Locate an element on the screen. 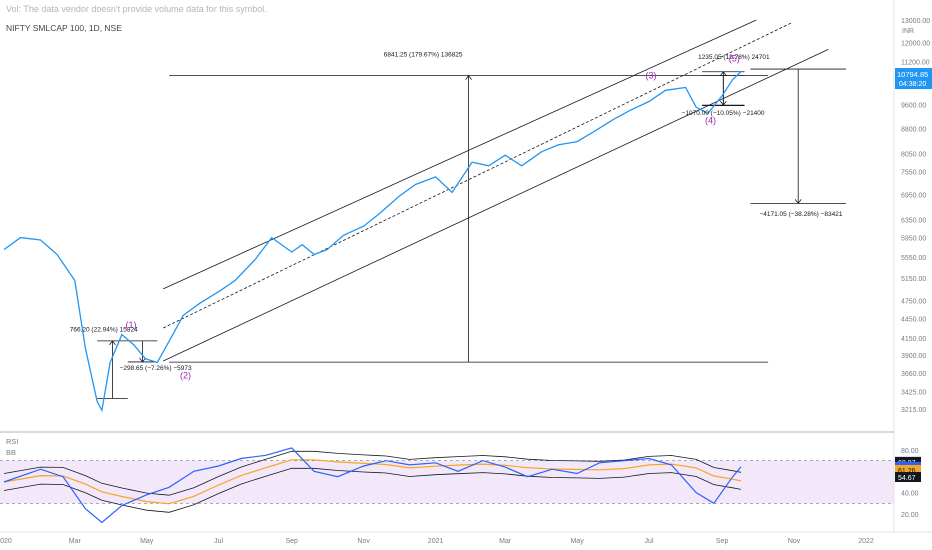  price-tick-label: 4750.00 is located at coordinates (913, 301).